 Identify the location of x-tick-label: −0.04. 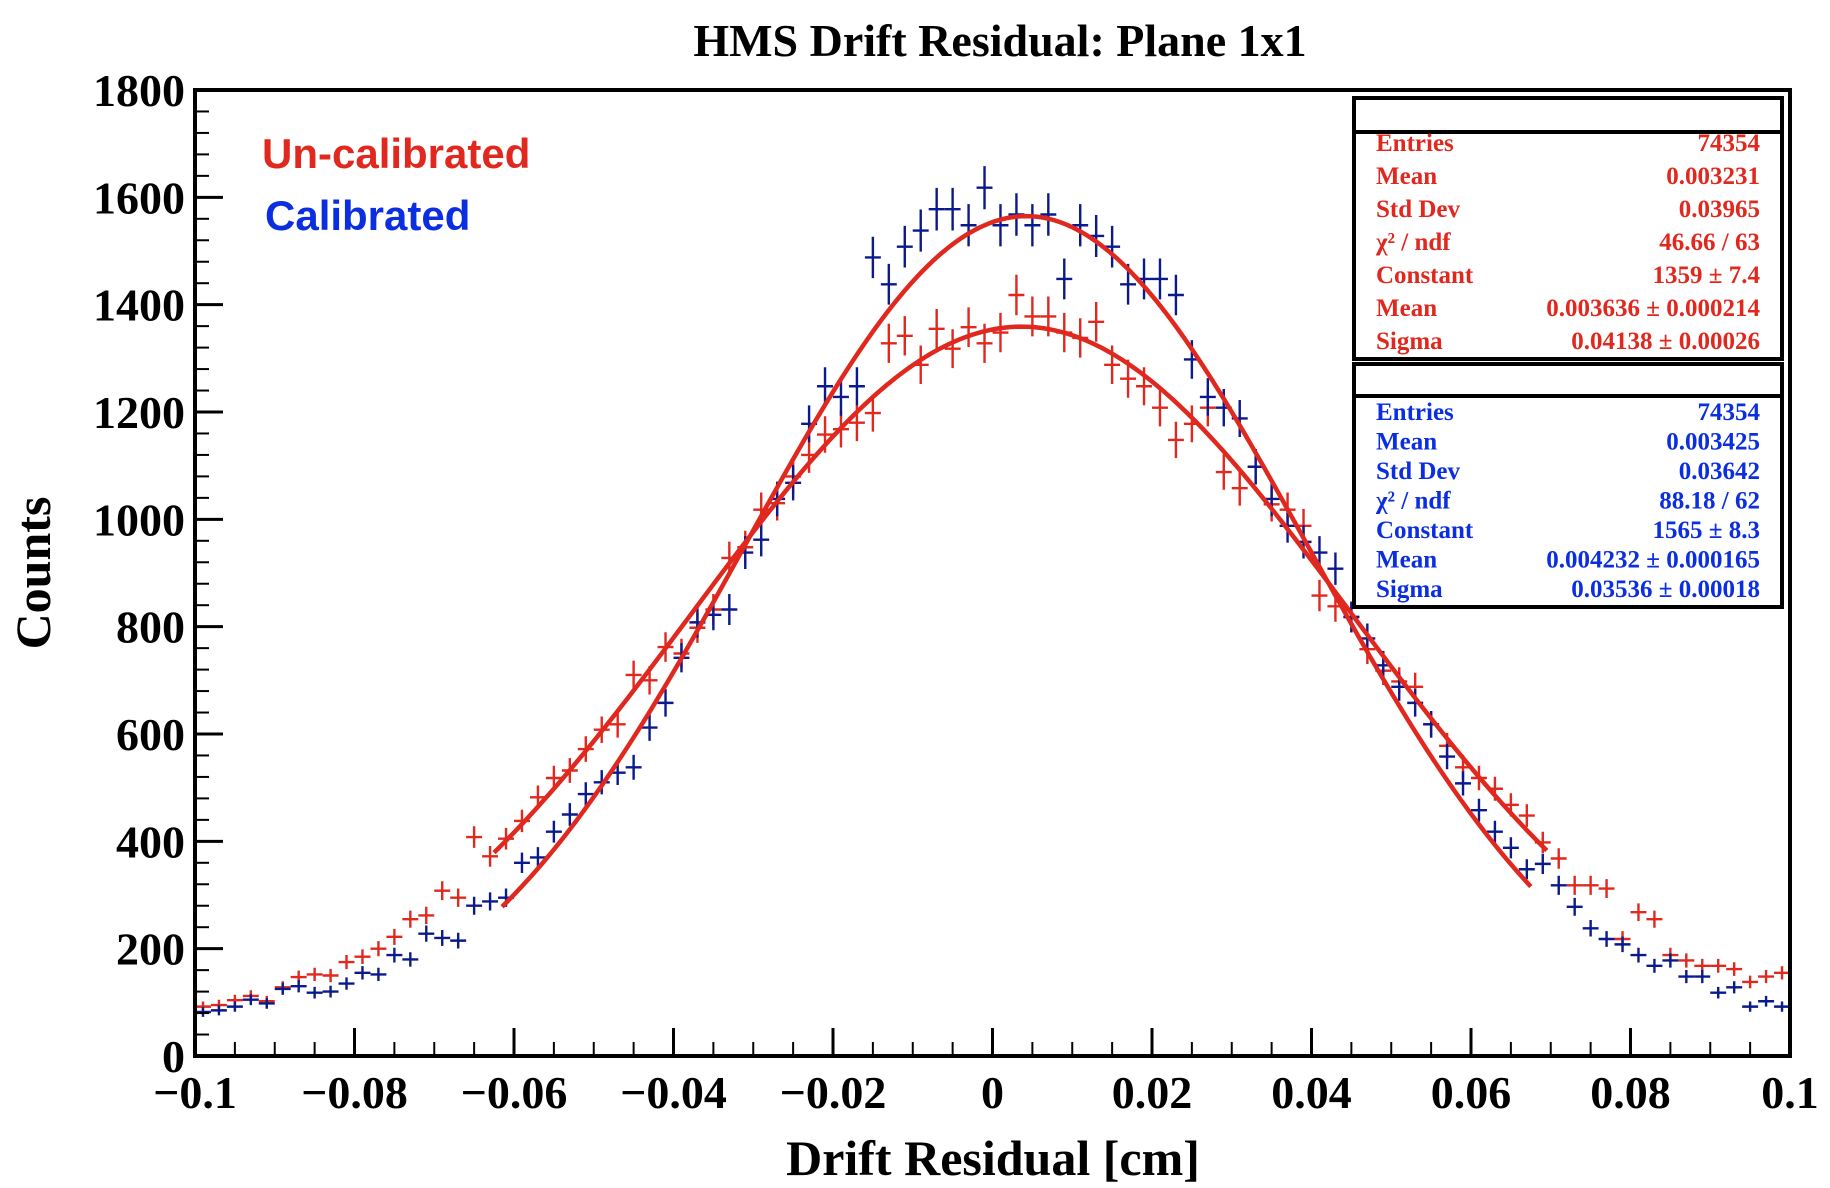
(673, 1092).